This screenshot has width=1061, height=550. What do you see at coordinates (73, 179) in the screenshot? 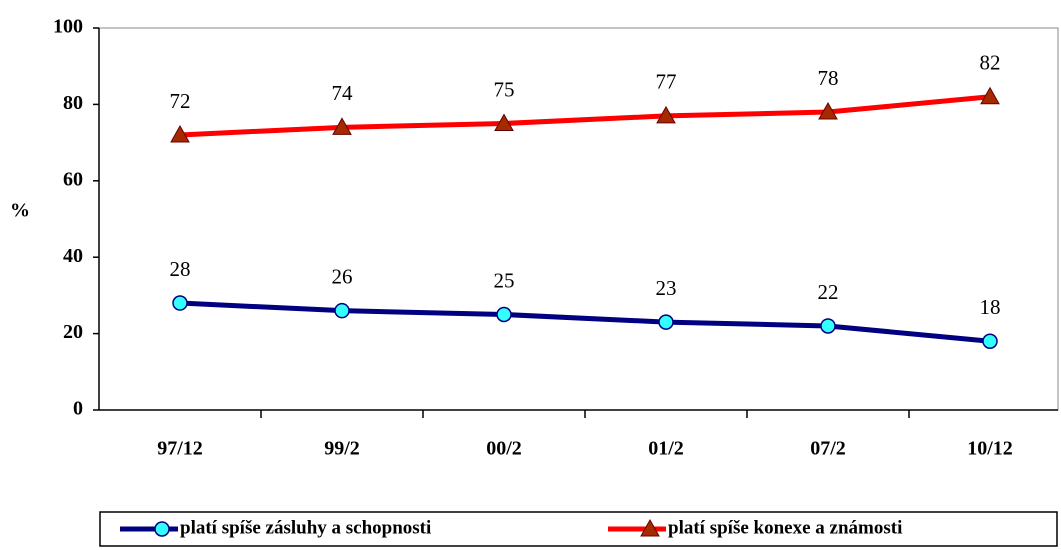
I see `y-tick-label: 60` at bounding box center [73, 179].